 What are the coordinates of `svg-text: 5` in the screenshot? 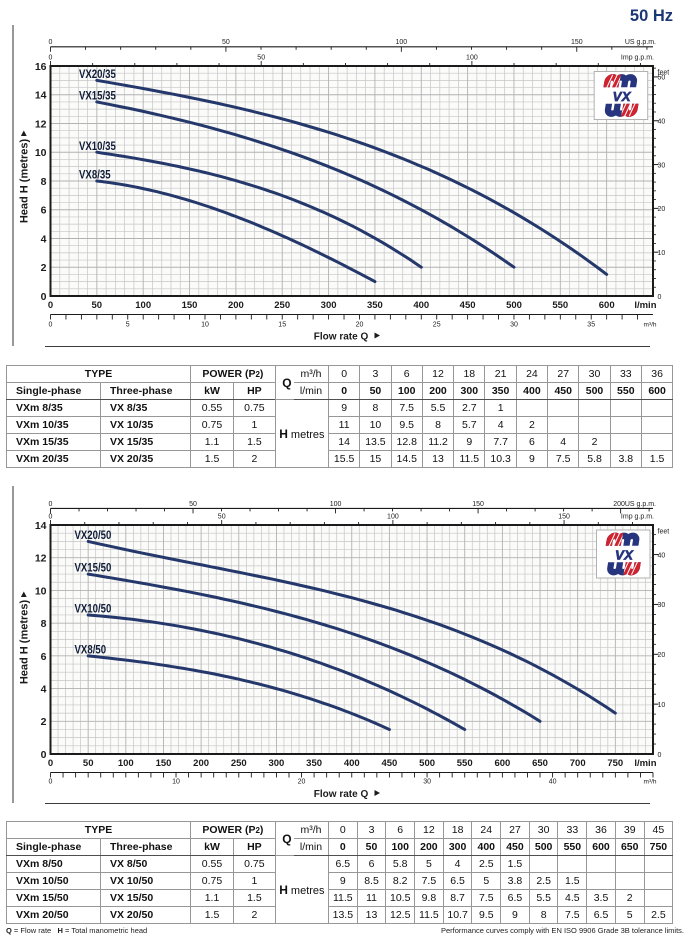 It's located at (128, 324).